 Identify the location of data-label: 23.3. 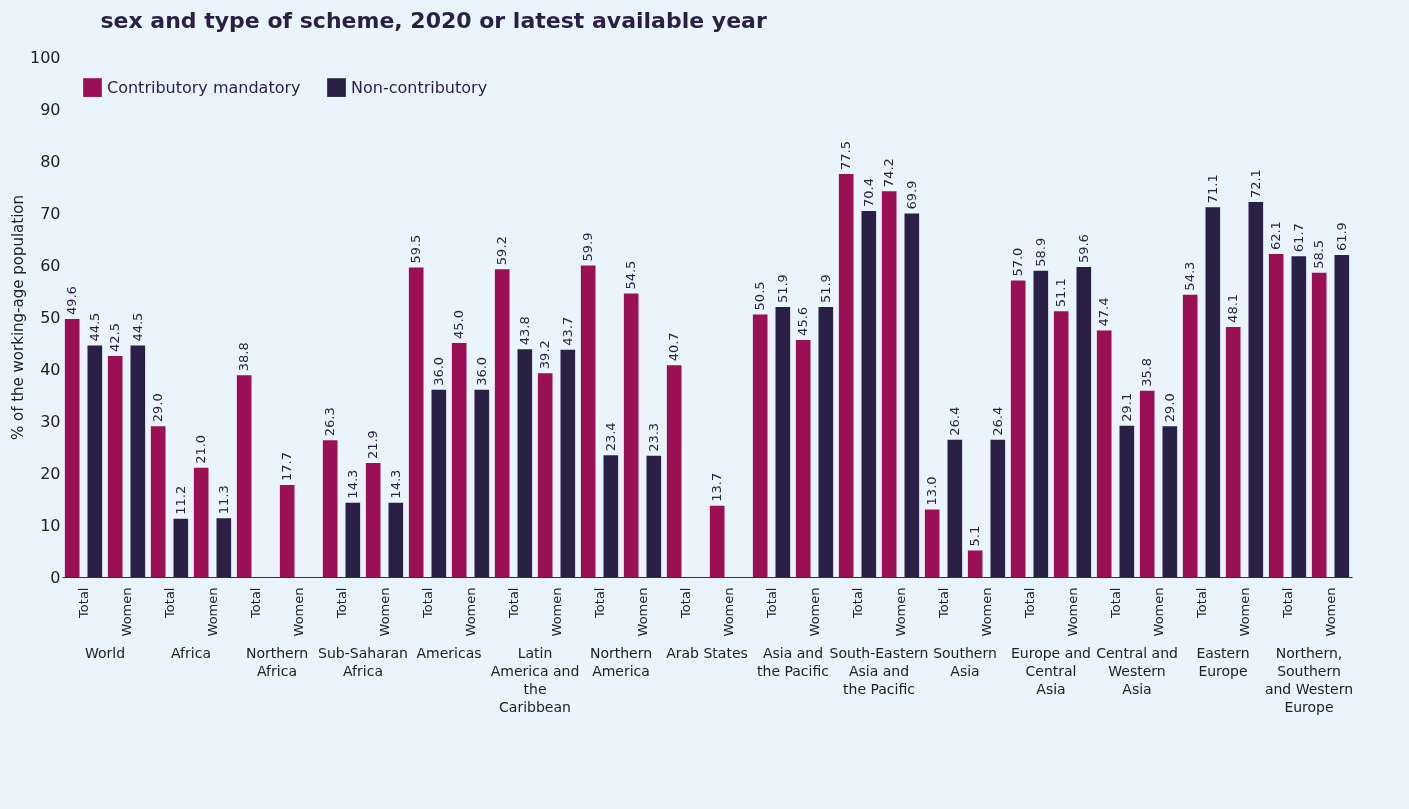
(653, 437).